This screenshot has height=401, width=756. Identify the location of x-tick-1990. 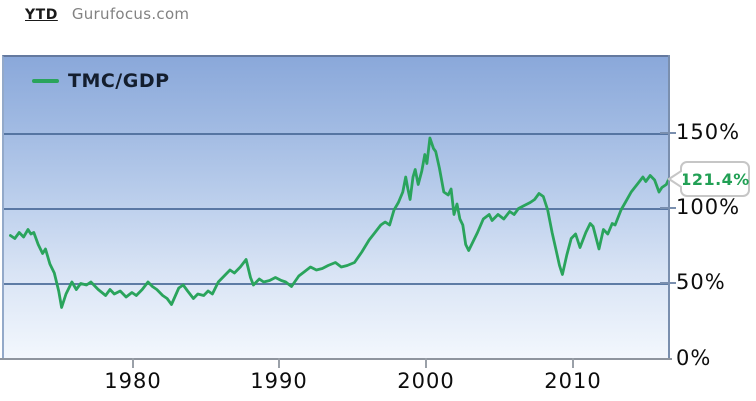
(279, 363).